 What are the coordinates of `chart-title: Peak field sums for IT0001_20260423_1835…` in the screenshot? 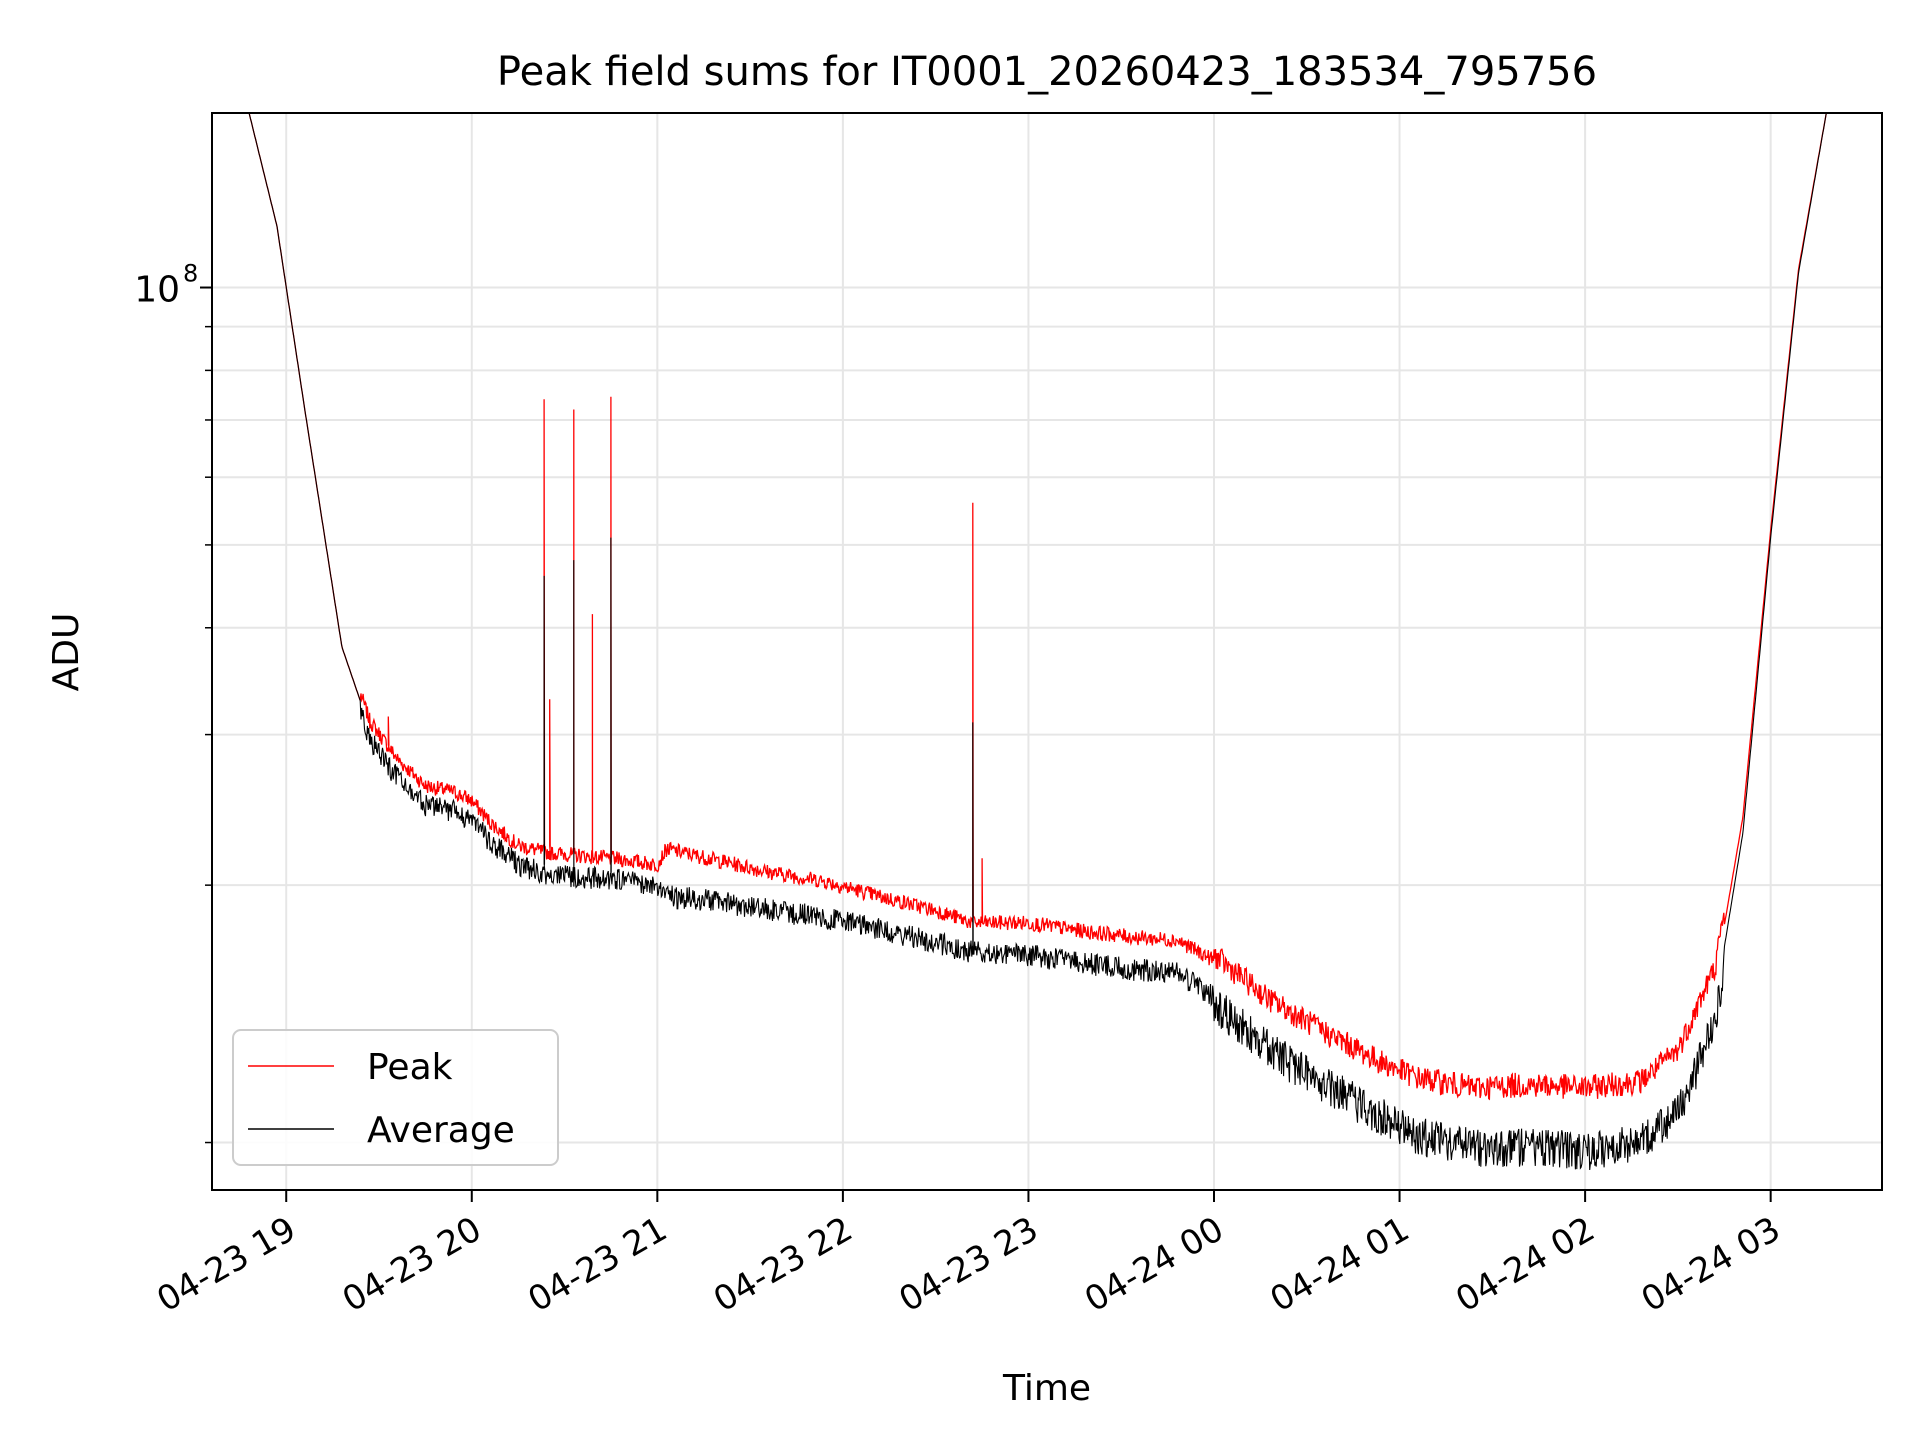 It's located at (1047, 72).